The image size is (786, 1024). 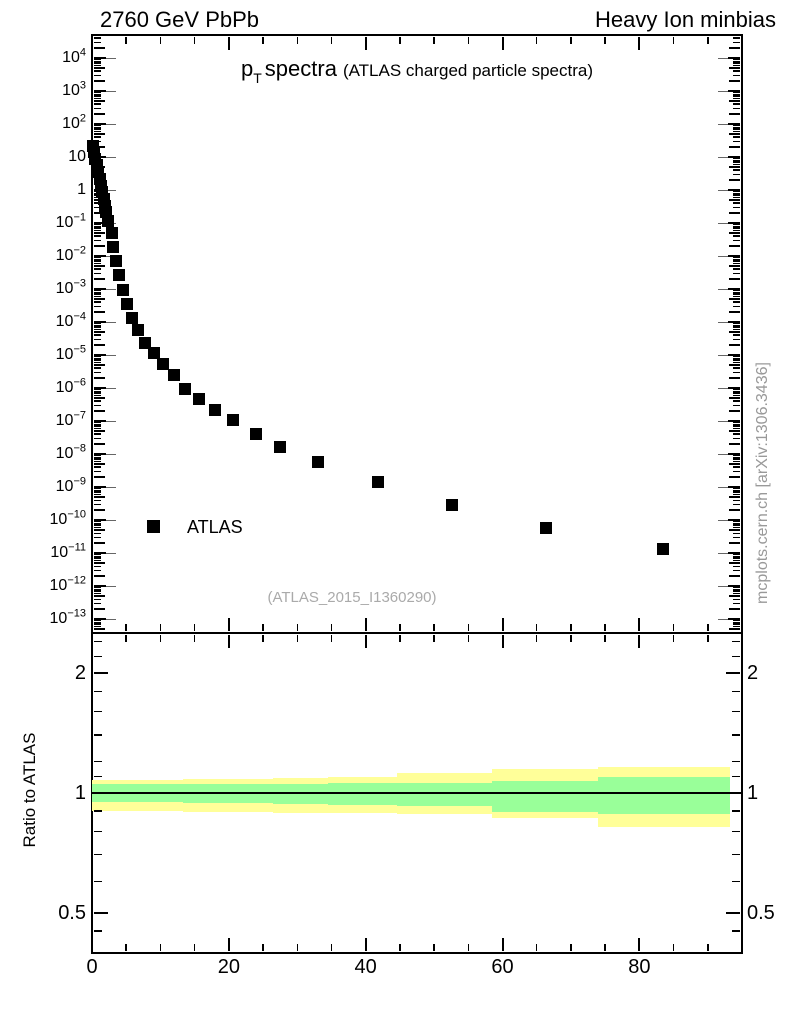 What do you see at coordinates (762, 483) in the screenshot?
I see `mcplots-arxiv-note: mcplots.cern.ch [arXiv:1306.3436]` at bounding box center [762, 483].